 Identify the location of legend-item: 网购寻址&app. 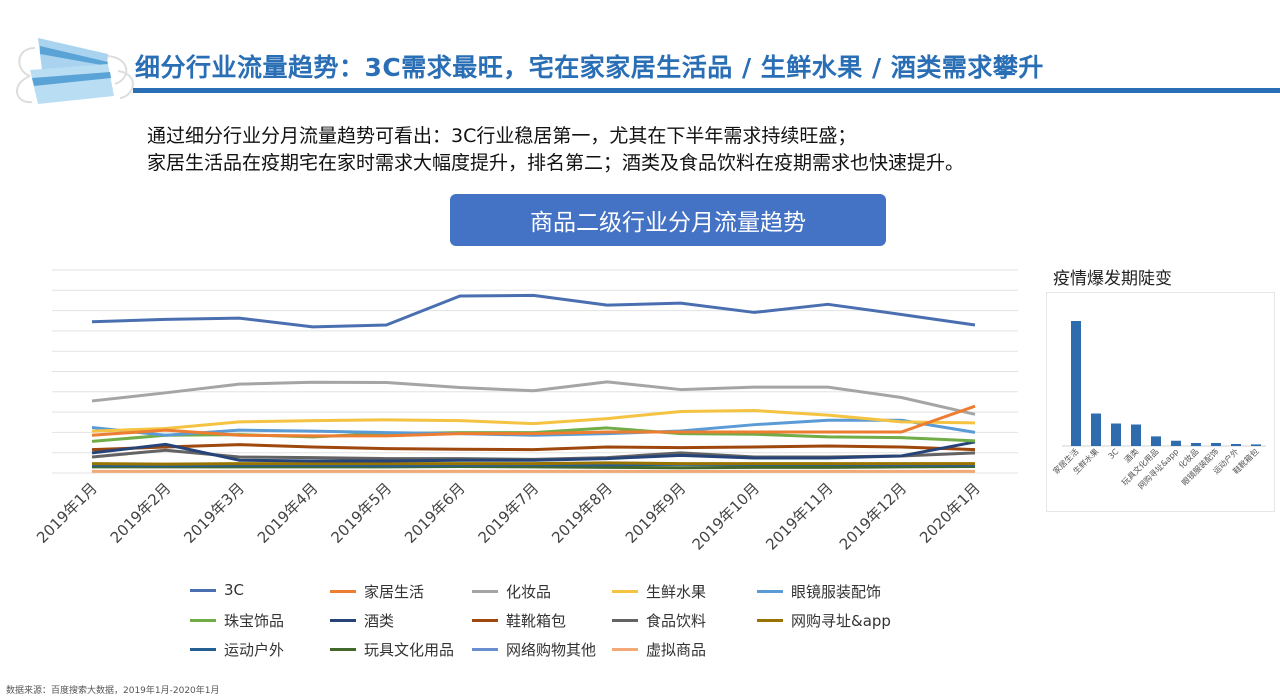
(824, 620).